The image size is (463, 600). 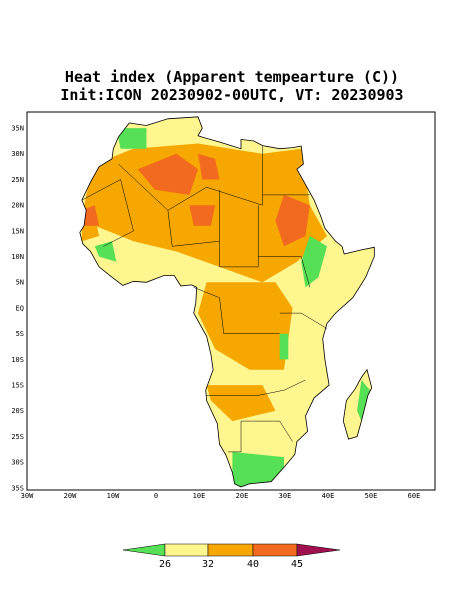 I want to click on lon-label: 20E, so click(x=242, y=496).